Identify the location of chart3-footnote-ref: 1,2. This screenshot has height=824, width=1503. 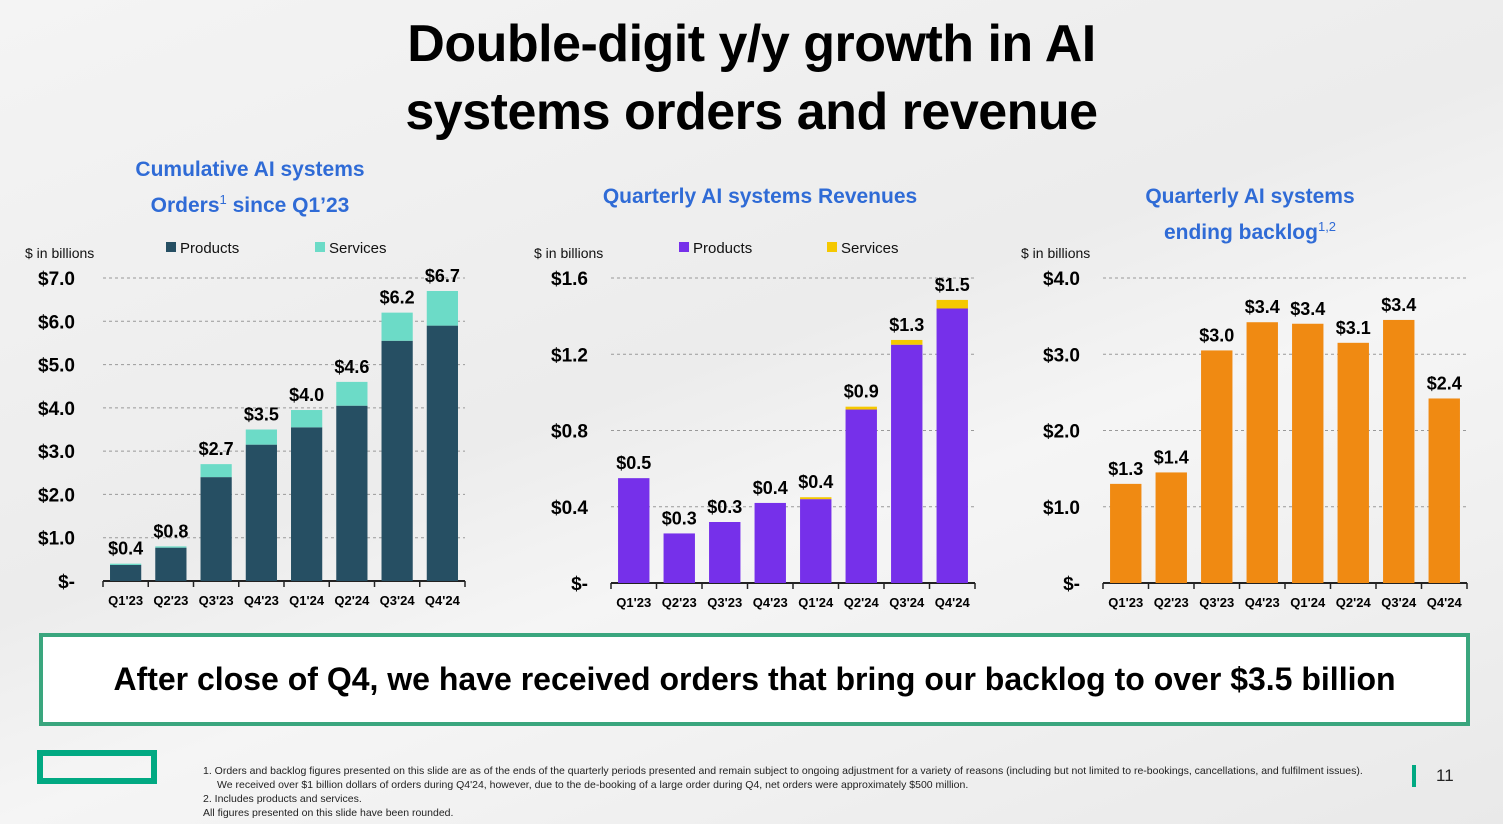
(1327, 226).